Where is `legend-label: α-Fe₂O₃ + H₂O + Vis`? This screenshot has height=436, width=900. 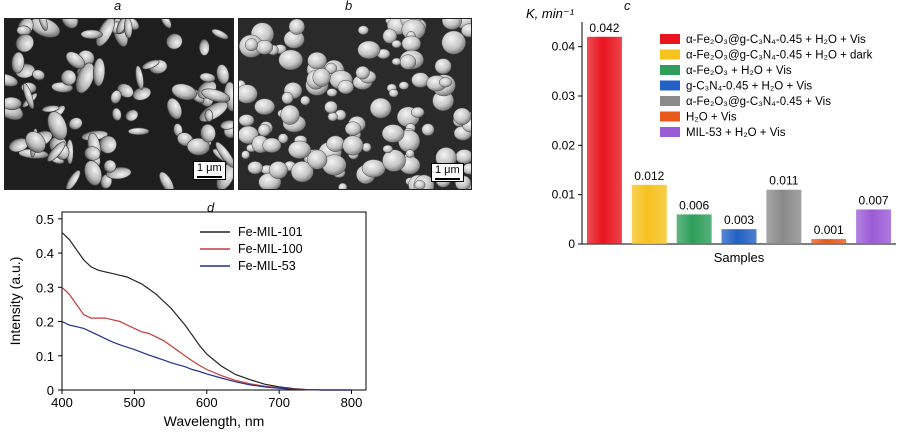
legend-label: α-Fe₂O₃ + H₂O + Vis is located at coordinates (739, 71).